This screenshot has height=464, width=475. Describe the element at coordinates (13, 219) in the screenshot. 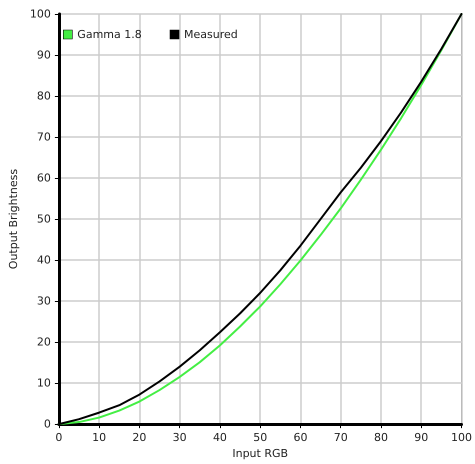

I see `y-axis-title: Output Brightness` at that location.